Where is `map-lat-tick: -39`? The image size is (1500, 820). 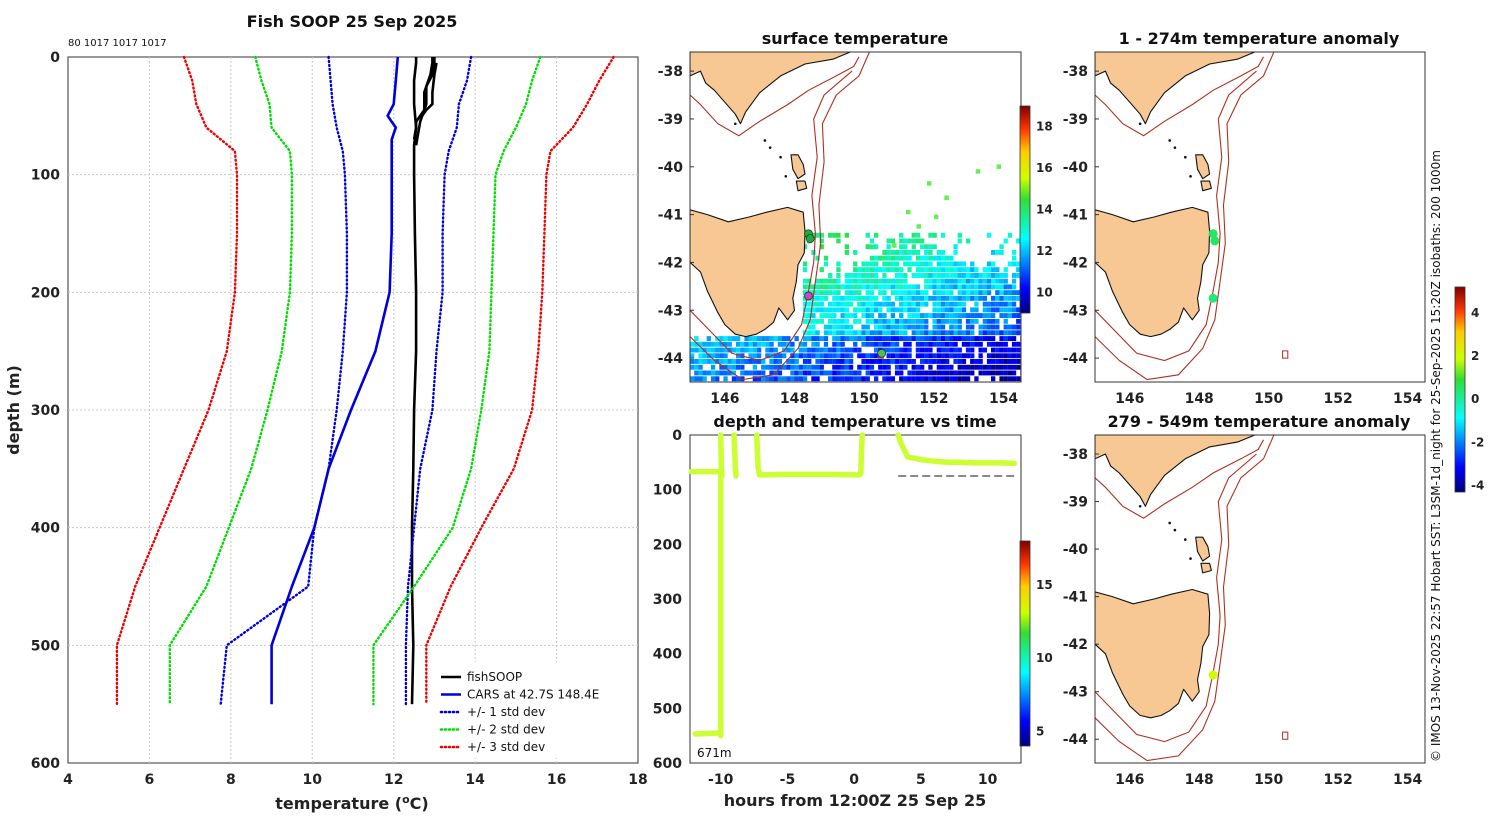
map-lat-tick: -39 is located at coordinates (670, 120).